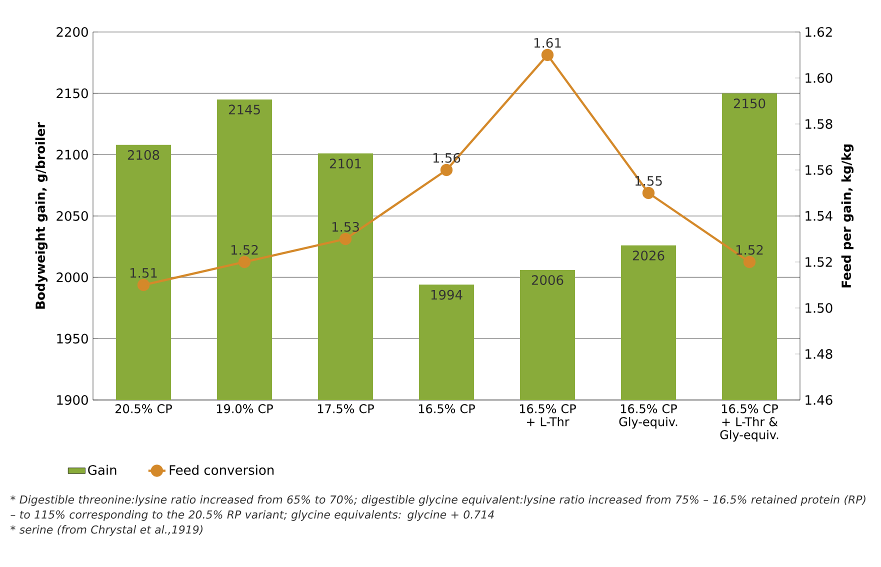 The image size is (881, 567). I want to click on legend-label: Feed conversion, so click(222, 469).